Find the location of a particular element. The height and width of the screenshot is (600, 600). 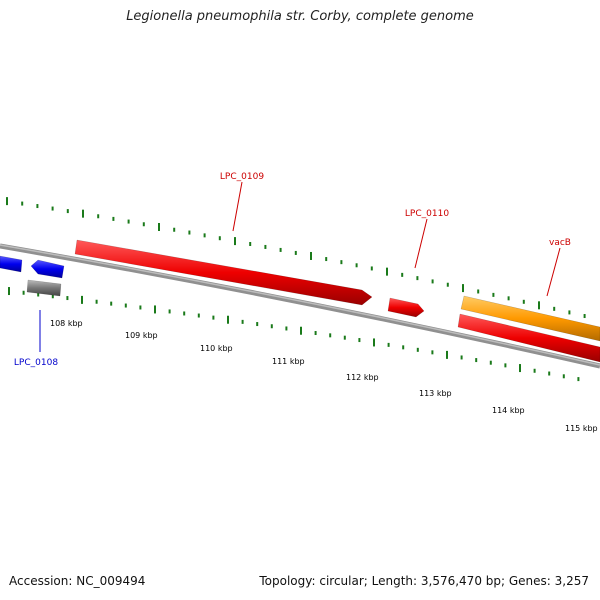

scale-label: 109 kbp is located at coordinates (141, 335).